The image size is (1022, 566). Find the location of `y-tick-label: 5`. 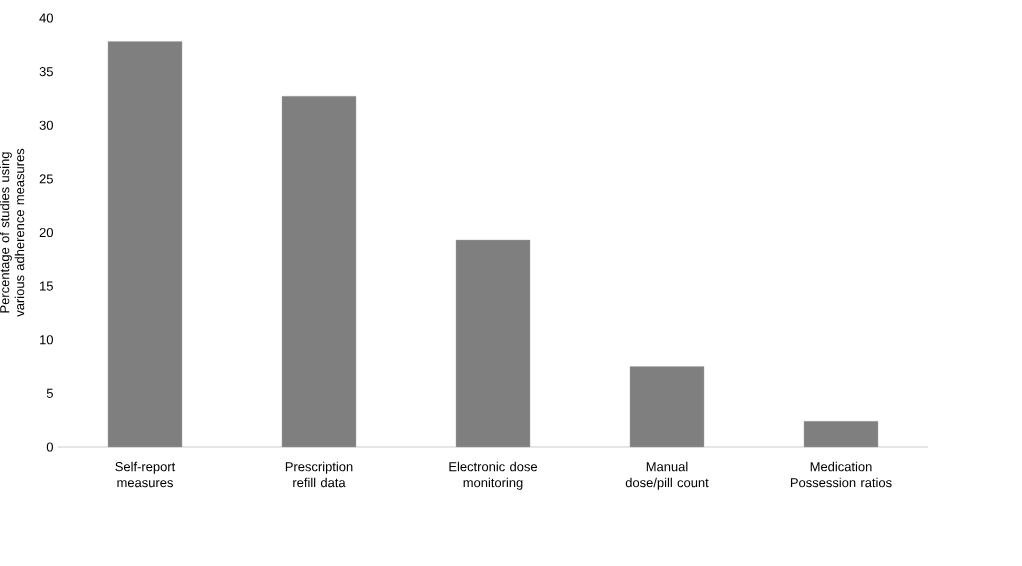

y-tick-label: 5 is located at coordinates (49, 393).